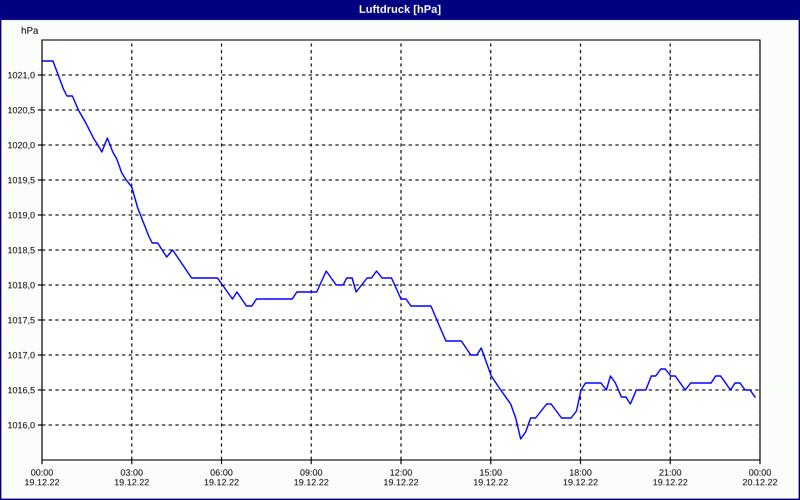  What do you see at coordinates (401, 477) in the screenshot?
I see `x-tick-label: 12:00 19.12.22` at bounding box center [401, 477].